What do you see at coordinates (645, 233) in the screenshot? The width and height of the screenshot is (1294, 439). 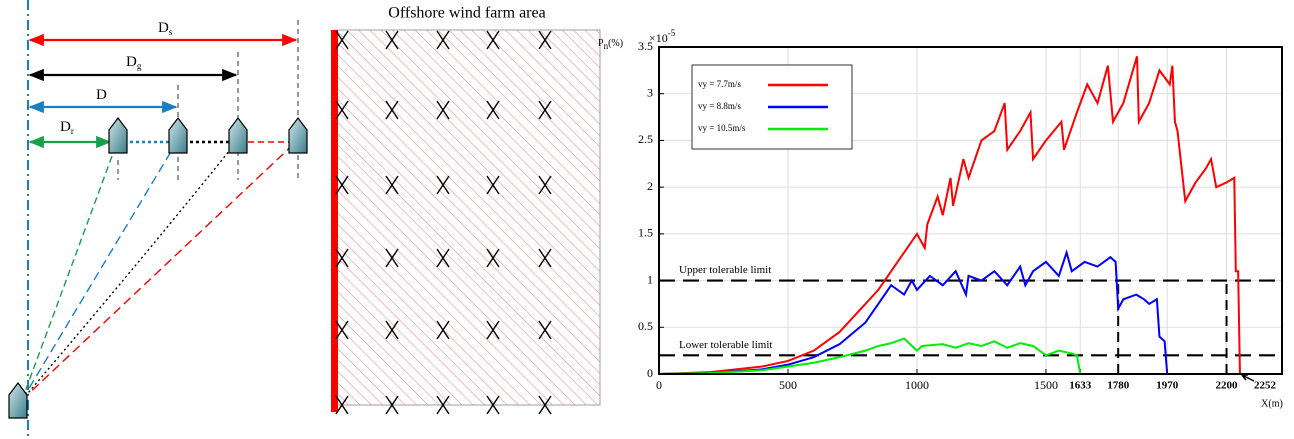 I see `y-tick-label: 1.5` at bounding box center [645, 233].